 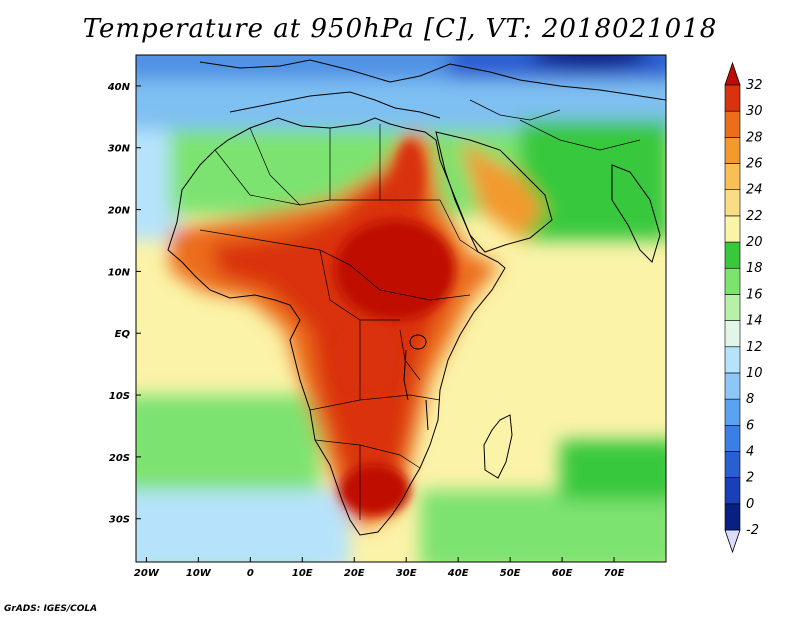 I want to click on colorbar-under-arrow, so click(x=732, y=541).